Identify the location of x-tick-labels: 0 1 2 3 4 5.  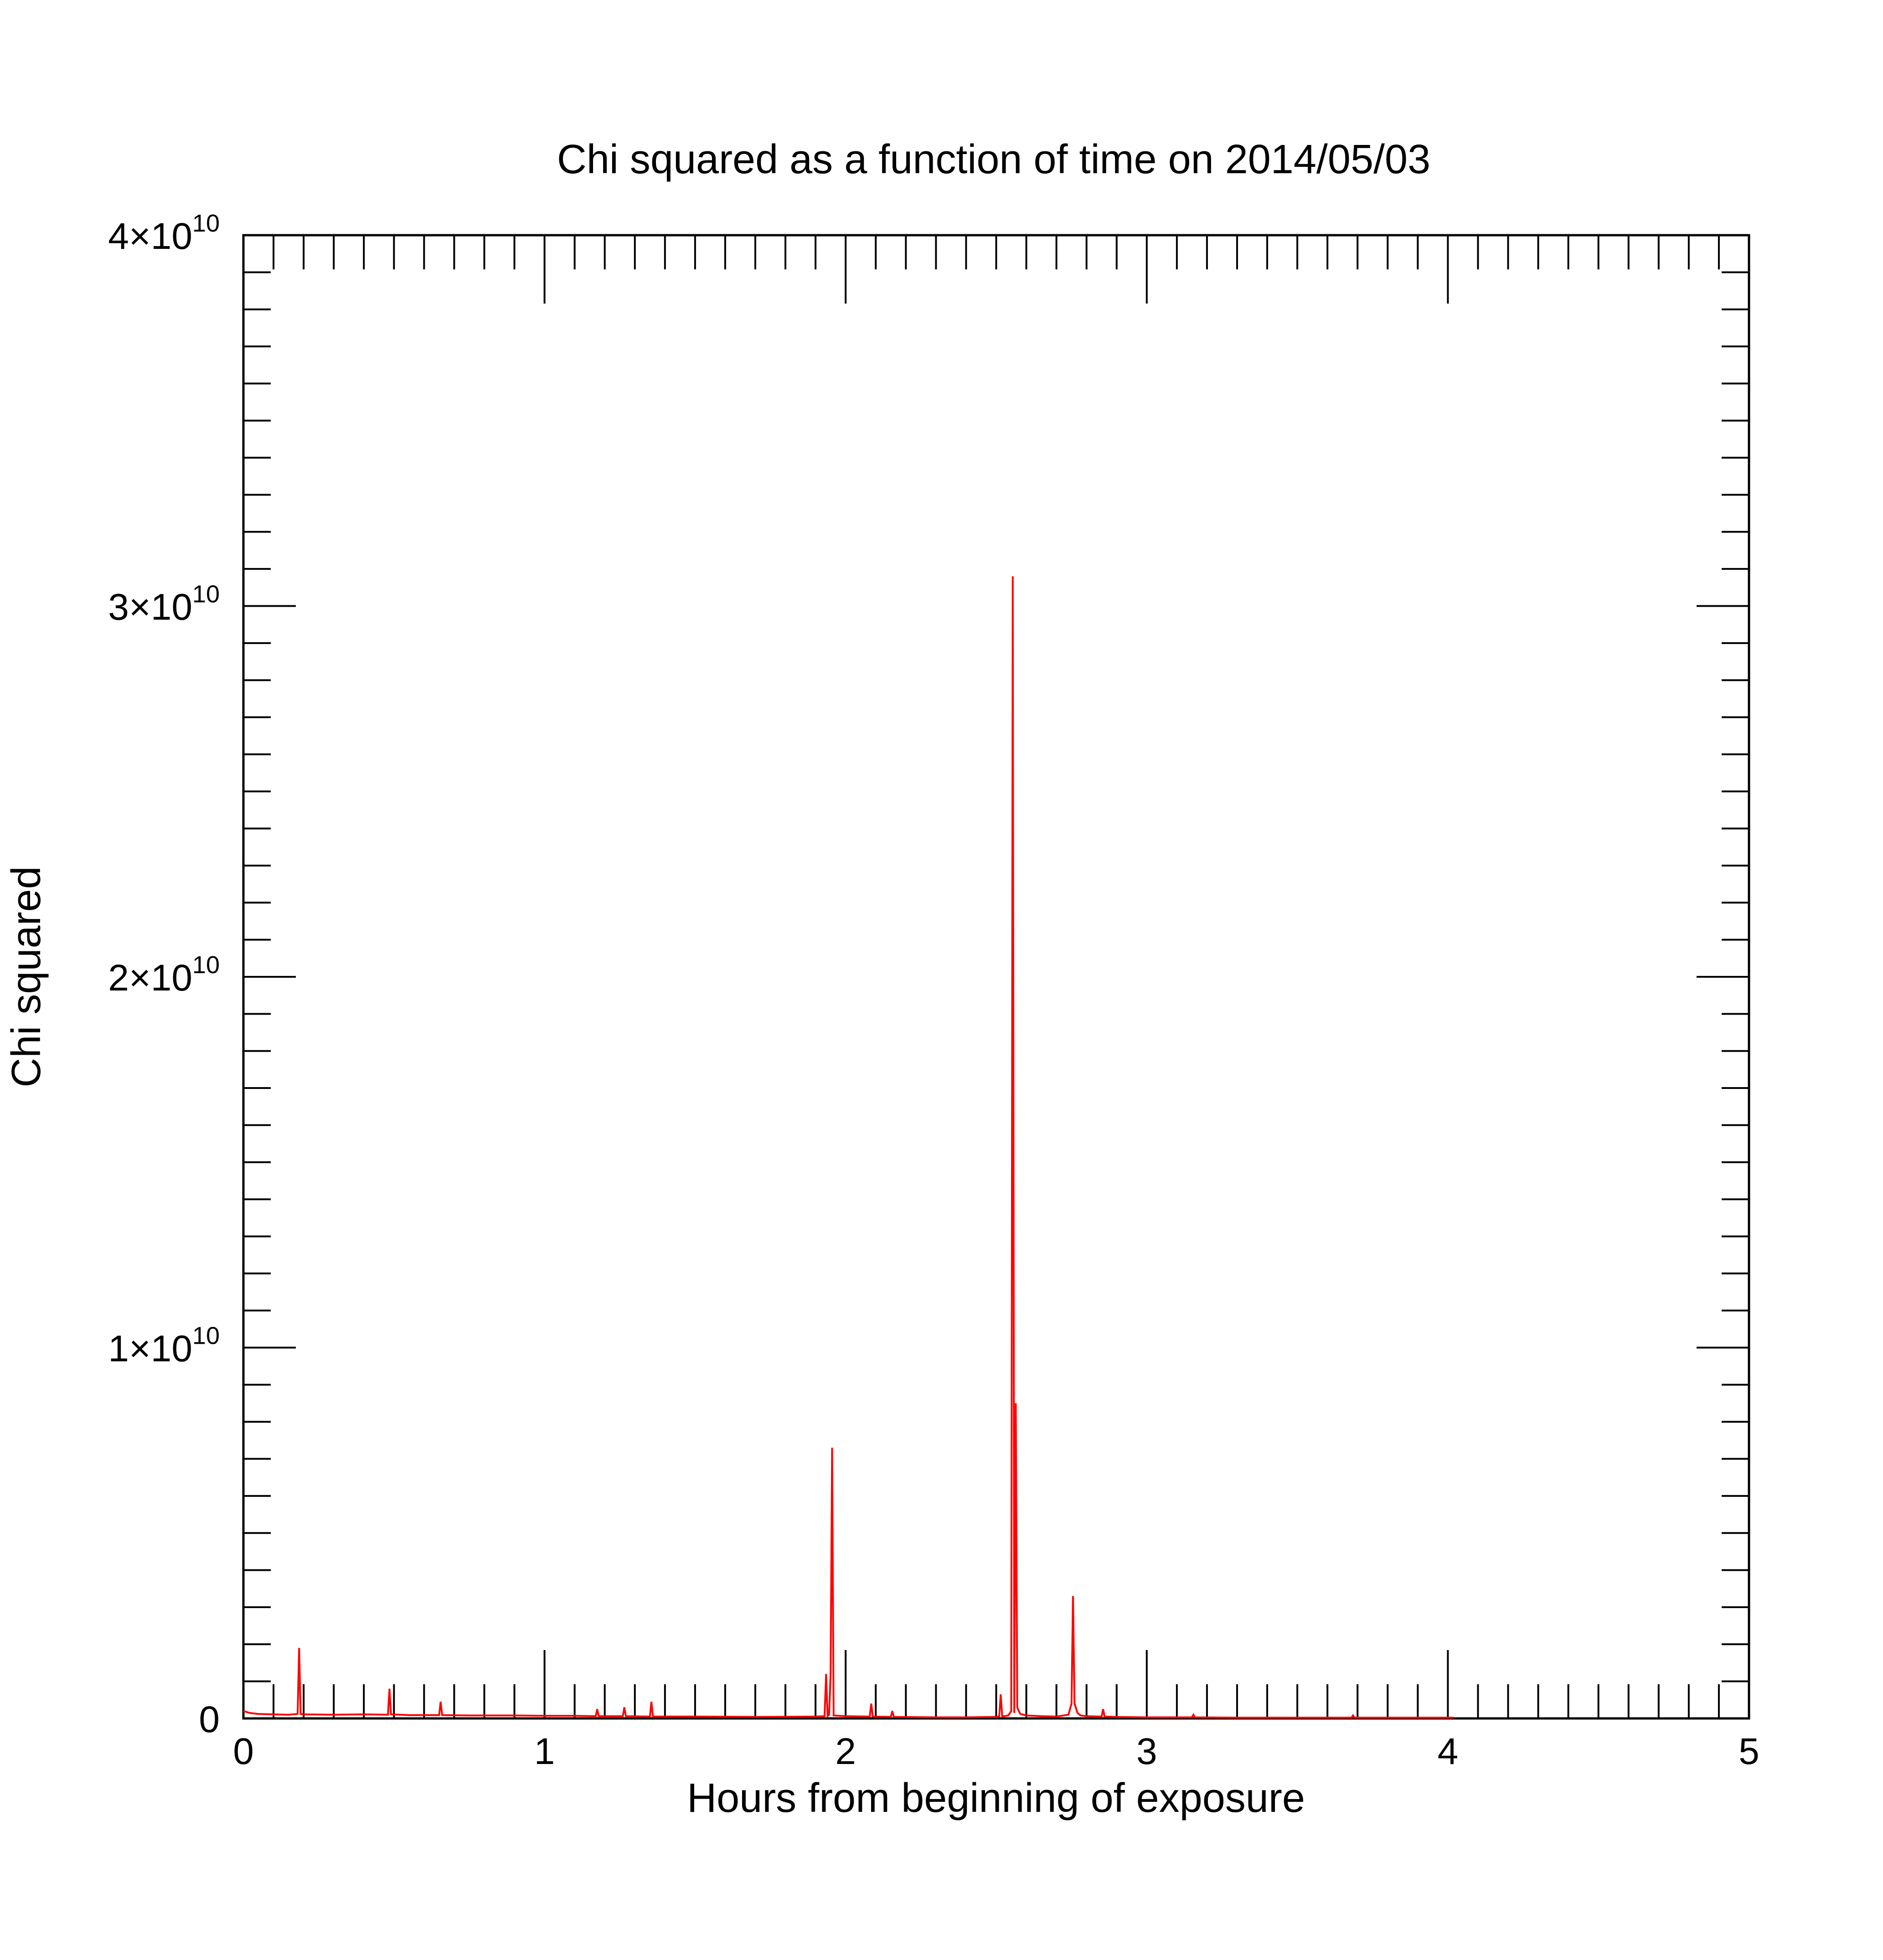
(996, 1751).